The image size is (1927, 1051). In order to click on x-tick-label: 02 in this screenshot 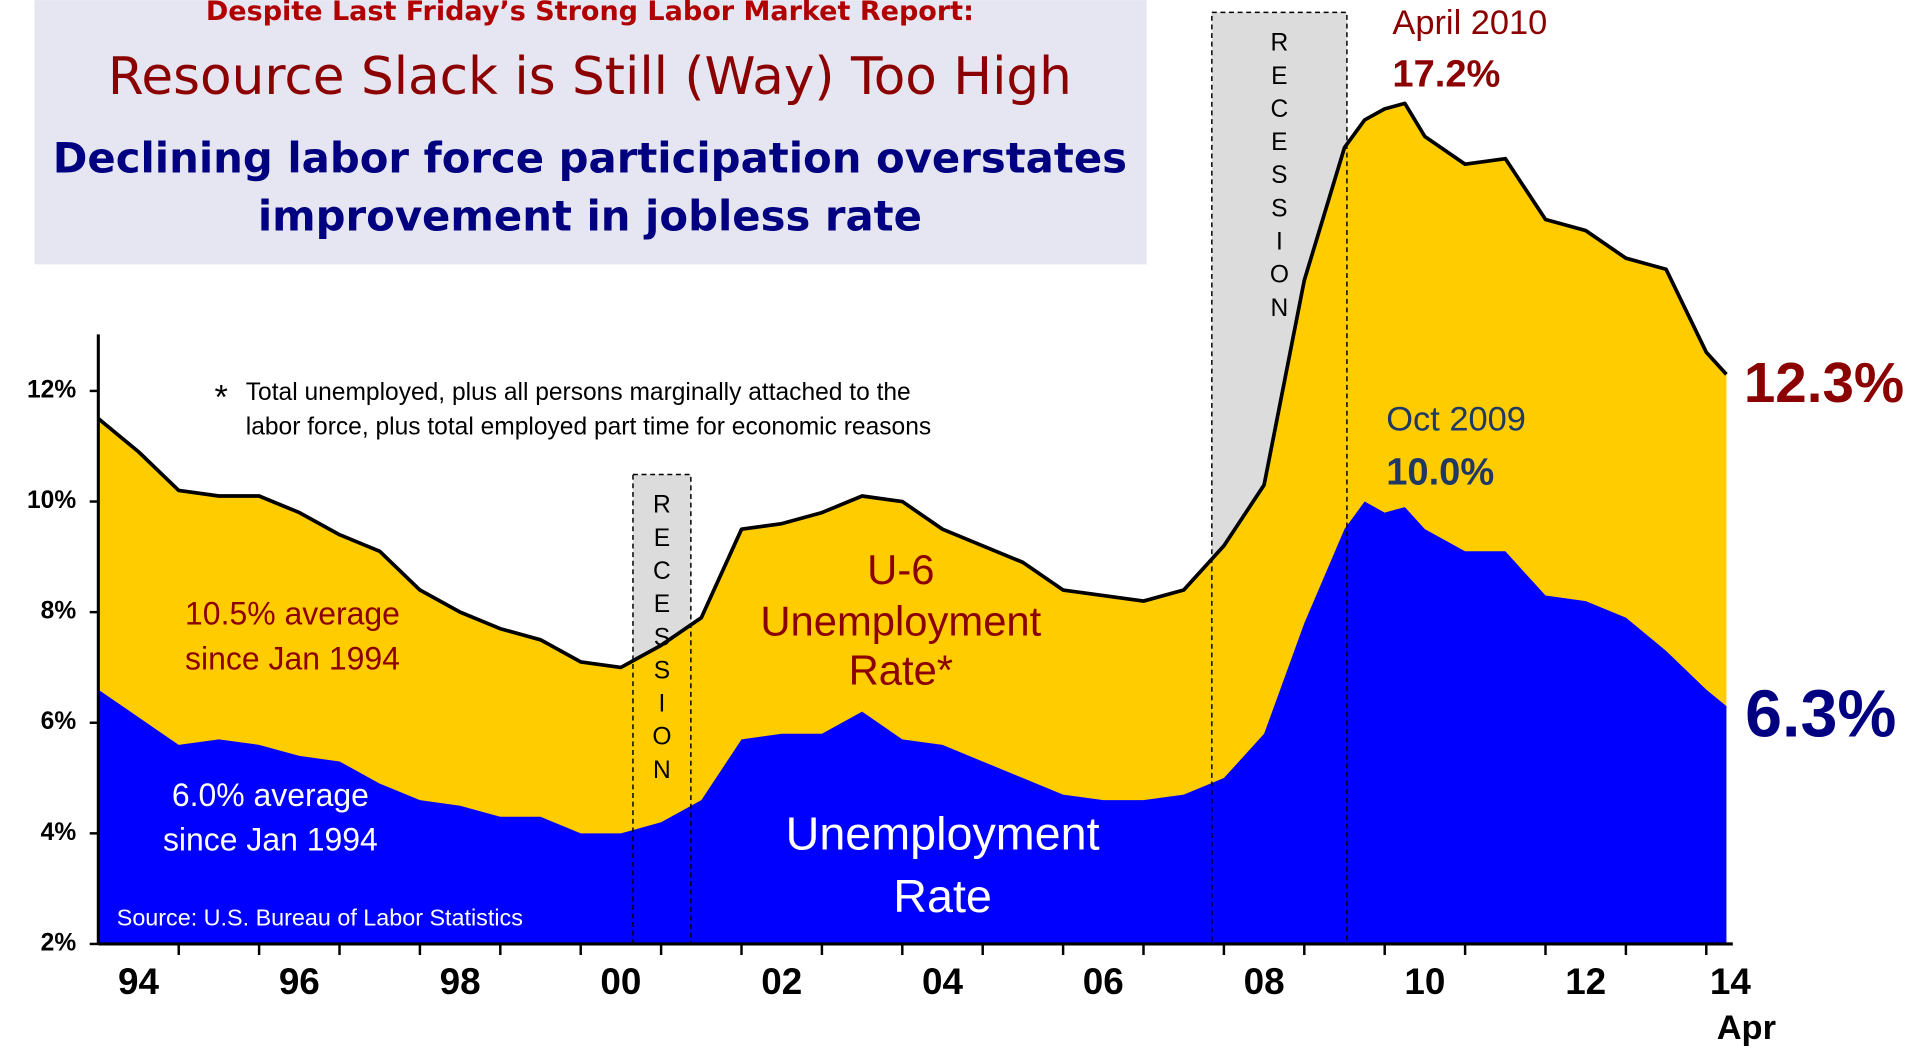, I will do `click(781, 981)`.